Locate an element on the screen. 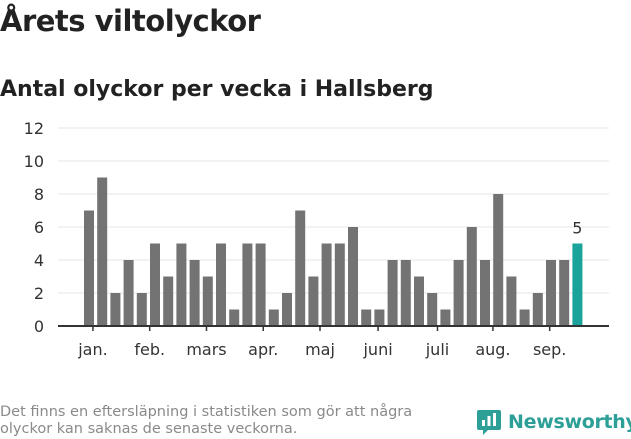 This screenshot has height=439, width=631. x-tick-label: aug. is located at coordinates (492, 349).